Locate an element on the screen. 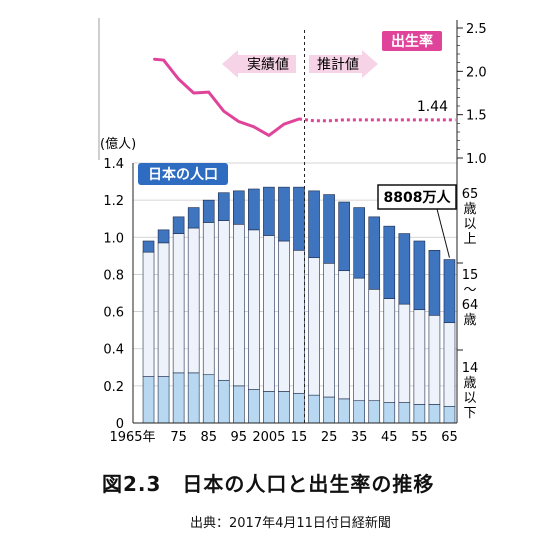  population-y-tick-label: 0.8 is located at coordinates (113, 275).